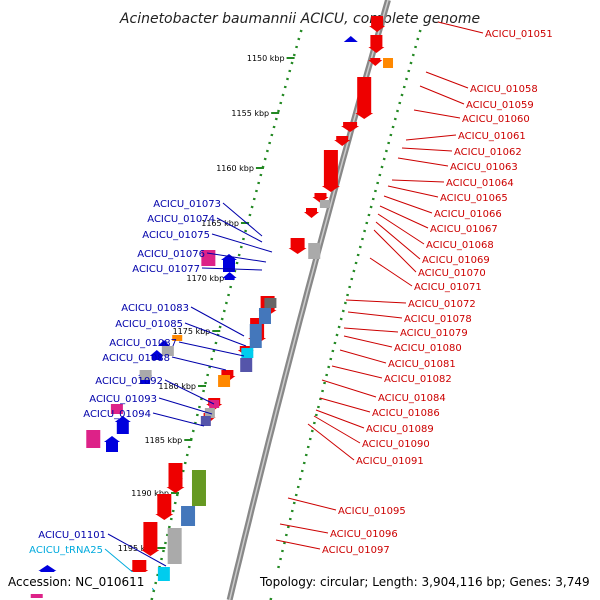  Describe the element at coordinates (129, 381) in the screenshot. I see `gene-label: ACICU_01092` at that location.